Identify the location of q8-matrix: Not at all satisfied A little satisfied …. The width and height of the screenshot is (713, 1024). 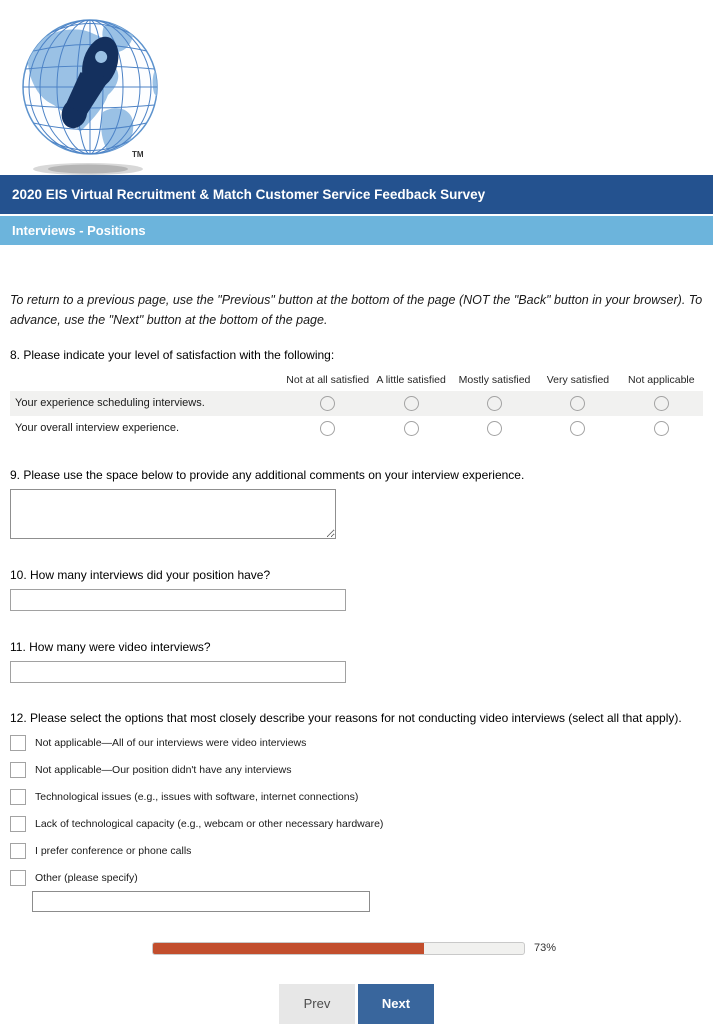
(356, 407).